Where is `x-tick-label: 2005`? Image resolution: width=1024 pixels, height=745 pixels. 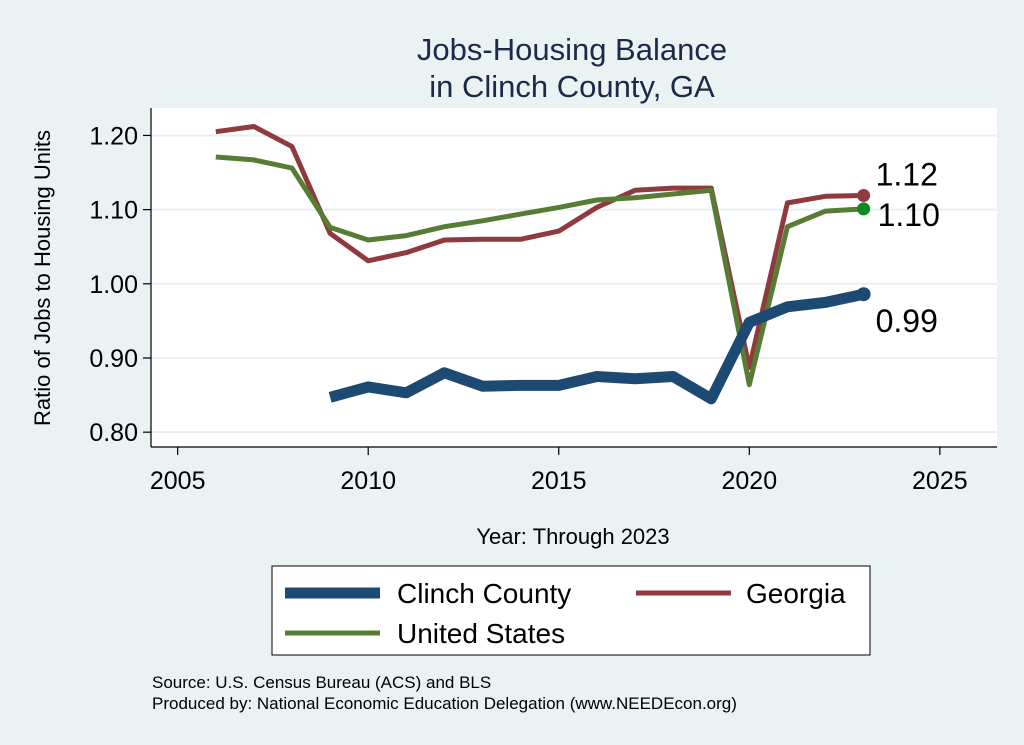
x-tick-label: 2005 is located at coordinates (178, 481).